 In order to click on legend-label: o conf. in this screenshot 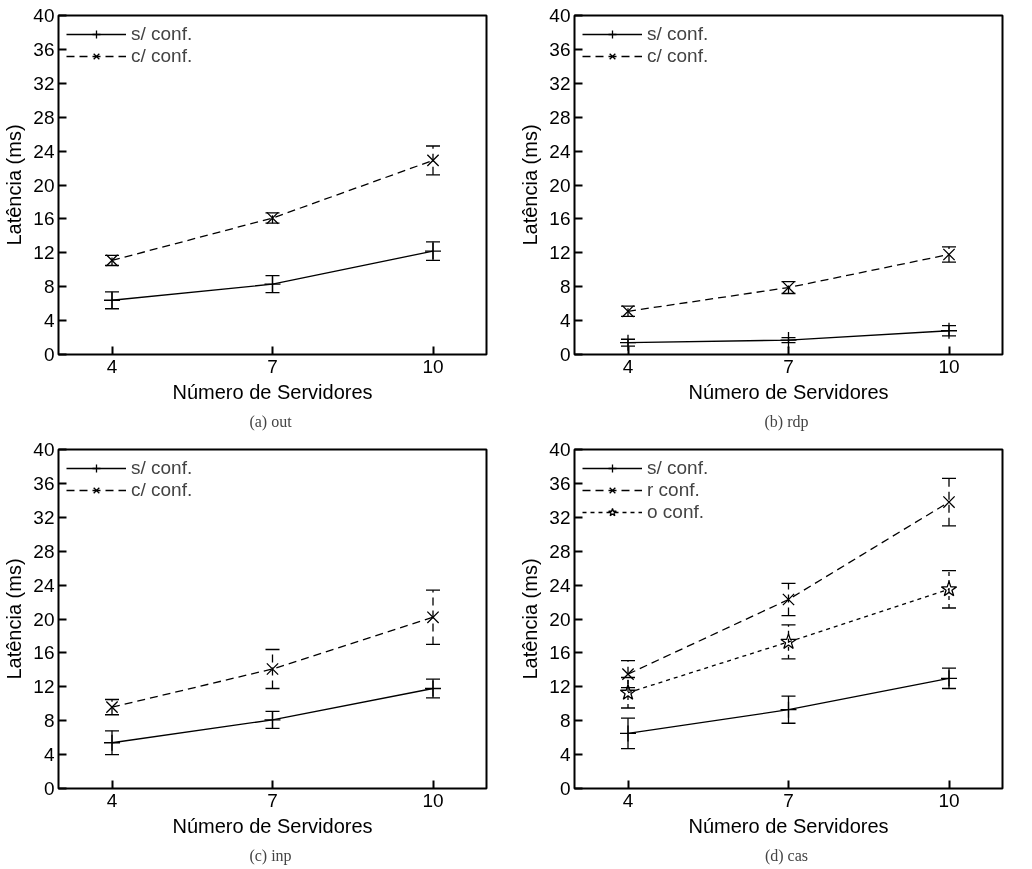, I will do `click(676, 512)`.